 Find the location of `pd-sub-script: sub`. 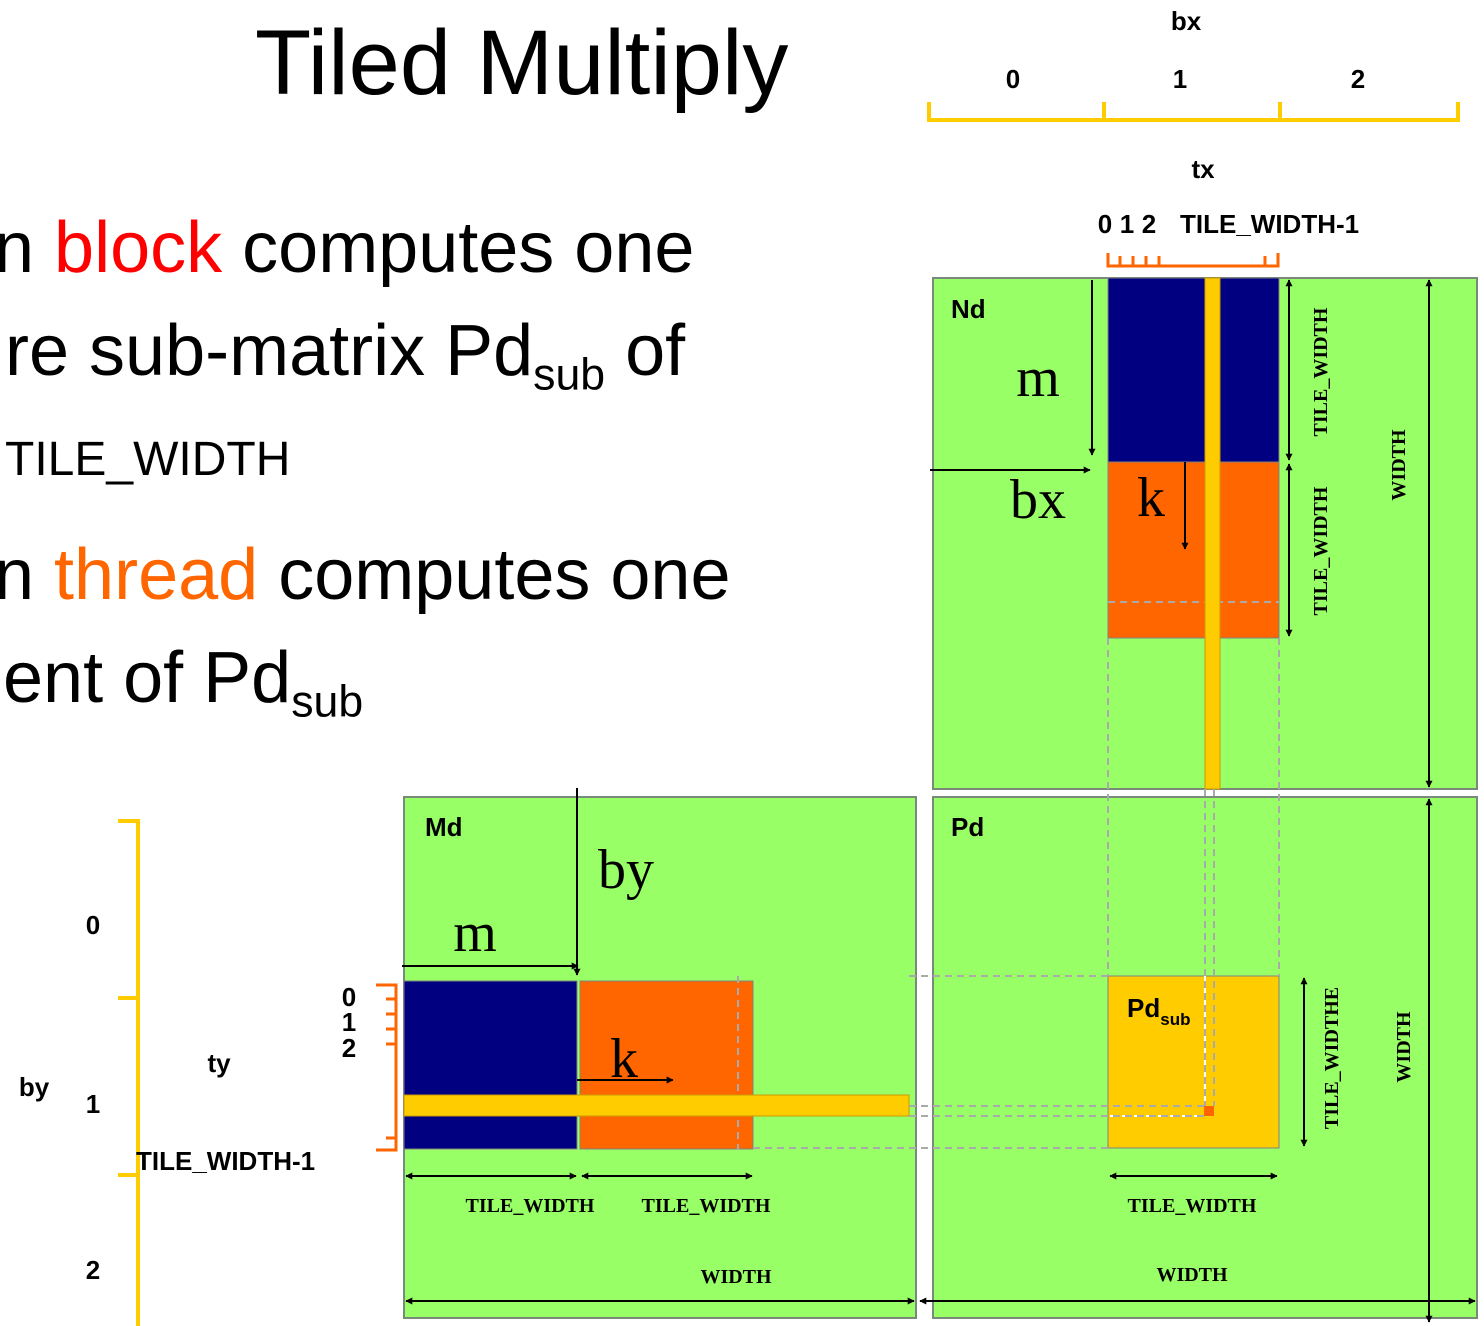

pd-sub-script: sub is located at coordinates (1175, 1019).